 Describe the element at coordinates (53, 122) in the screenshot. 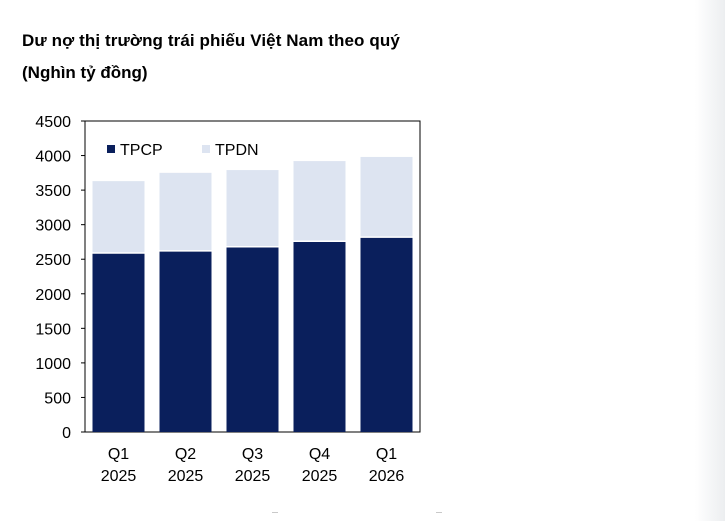

I see `y-tick-label: 4500` at that location.